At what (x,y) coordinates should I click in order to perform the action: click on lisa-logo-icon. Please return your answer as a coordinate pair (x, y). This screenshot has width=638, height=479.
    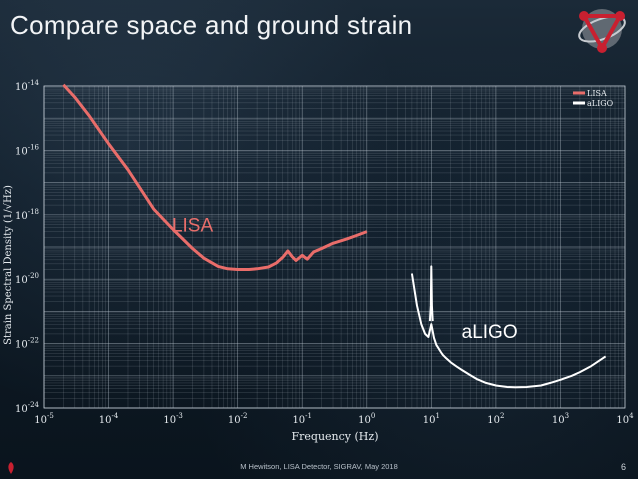
    Looking at the image, I should click on (602, 31).